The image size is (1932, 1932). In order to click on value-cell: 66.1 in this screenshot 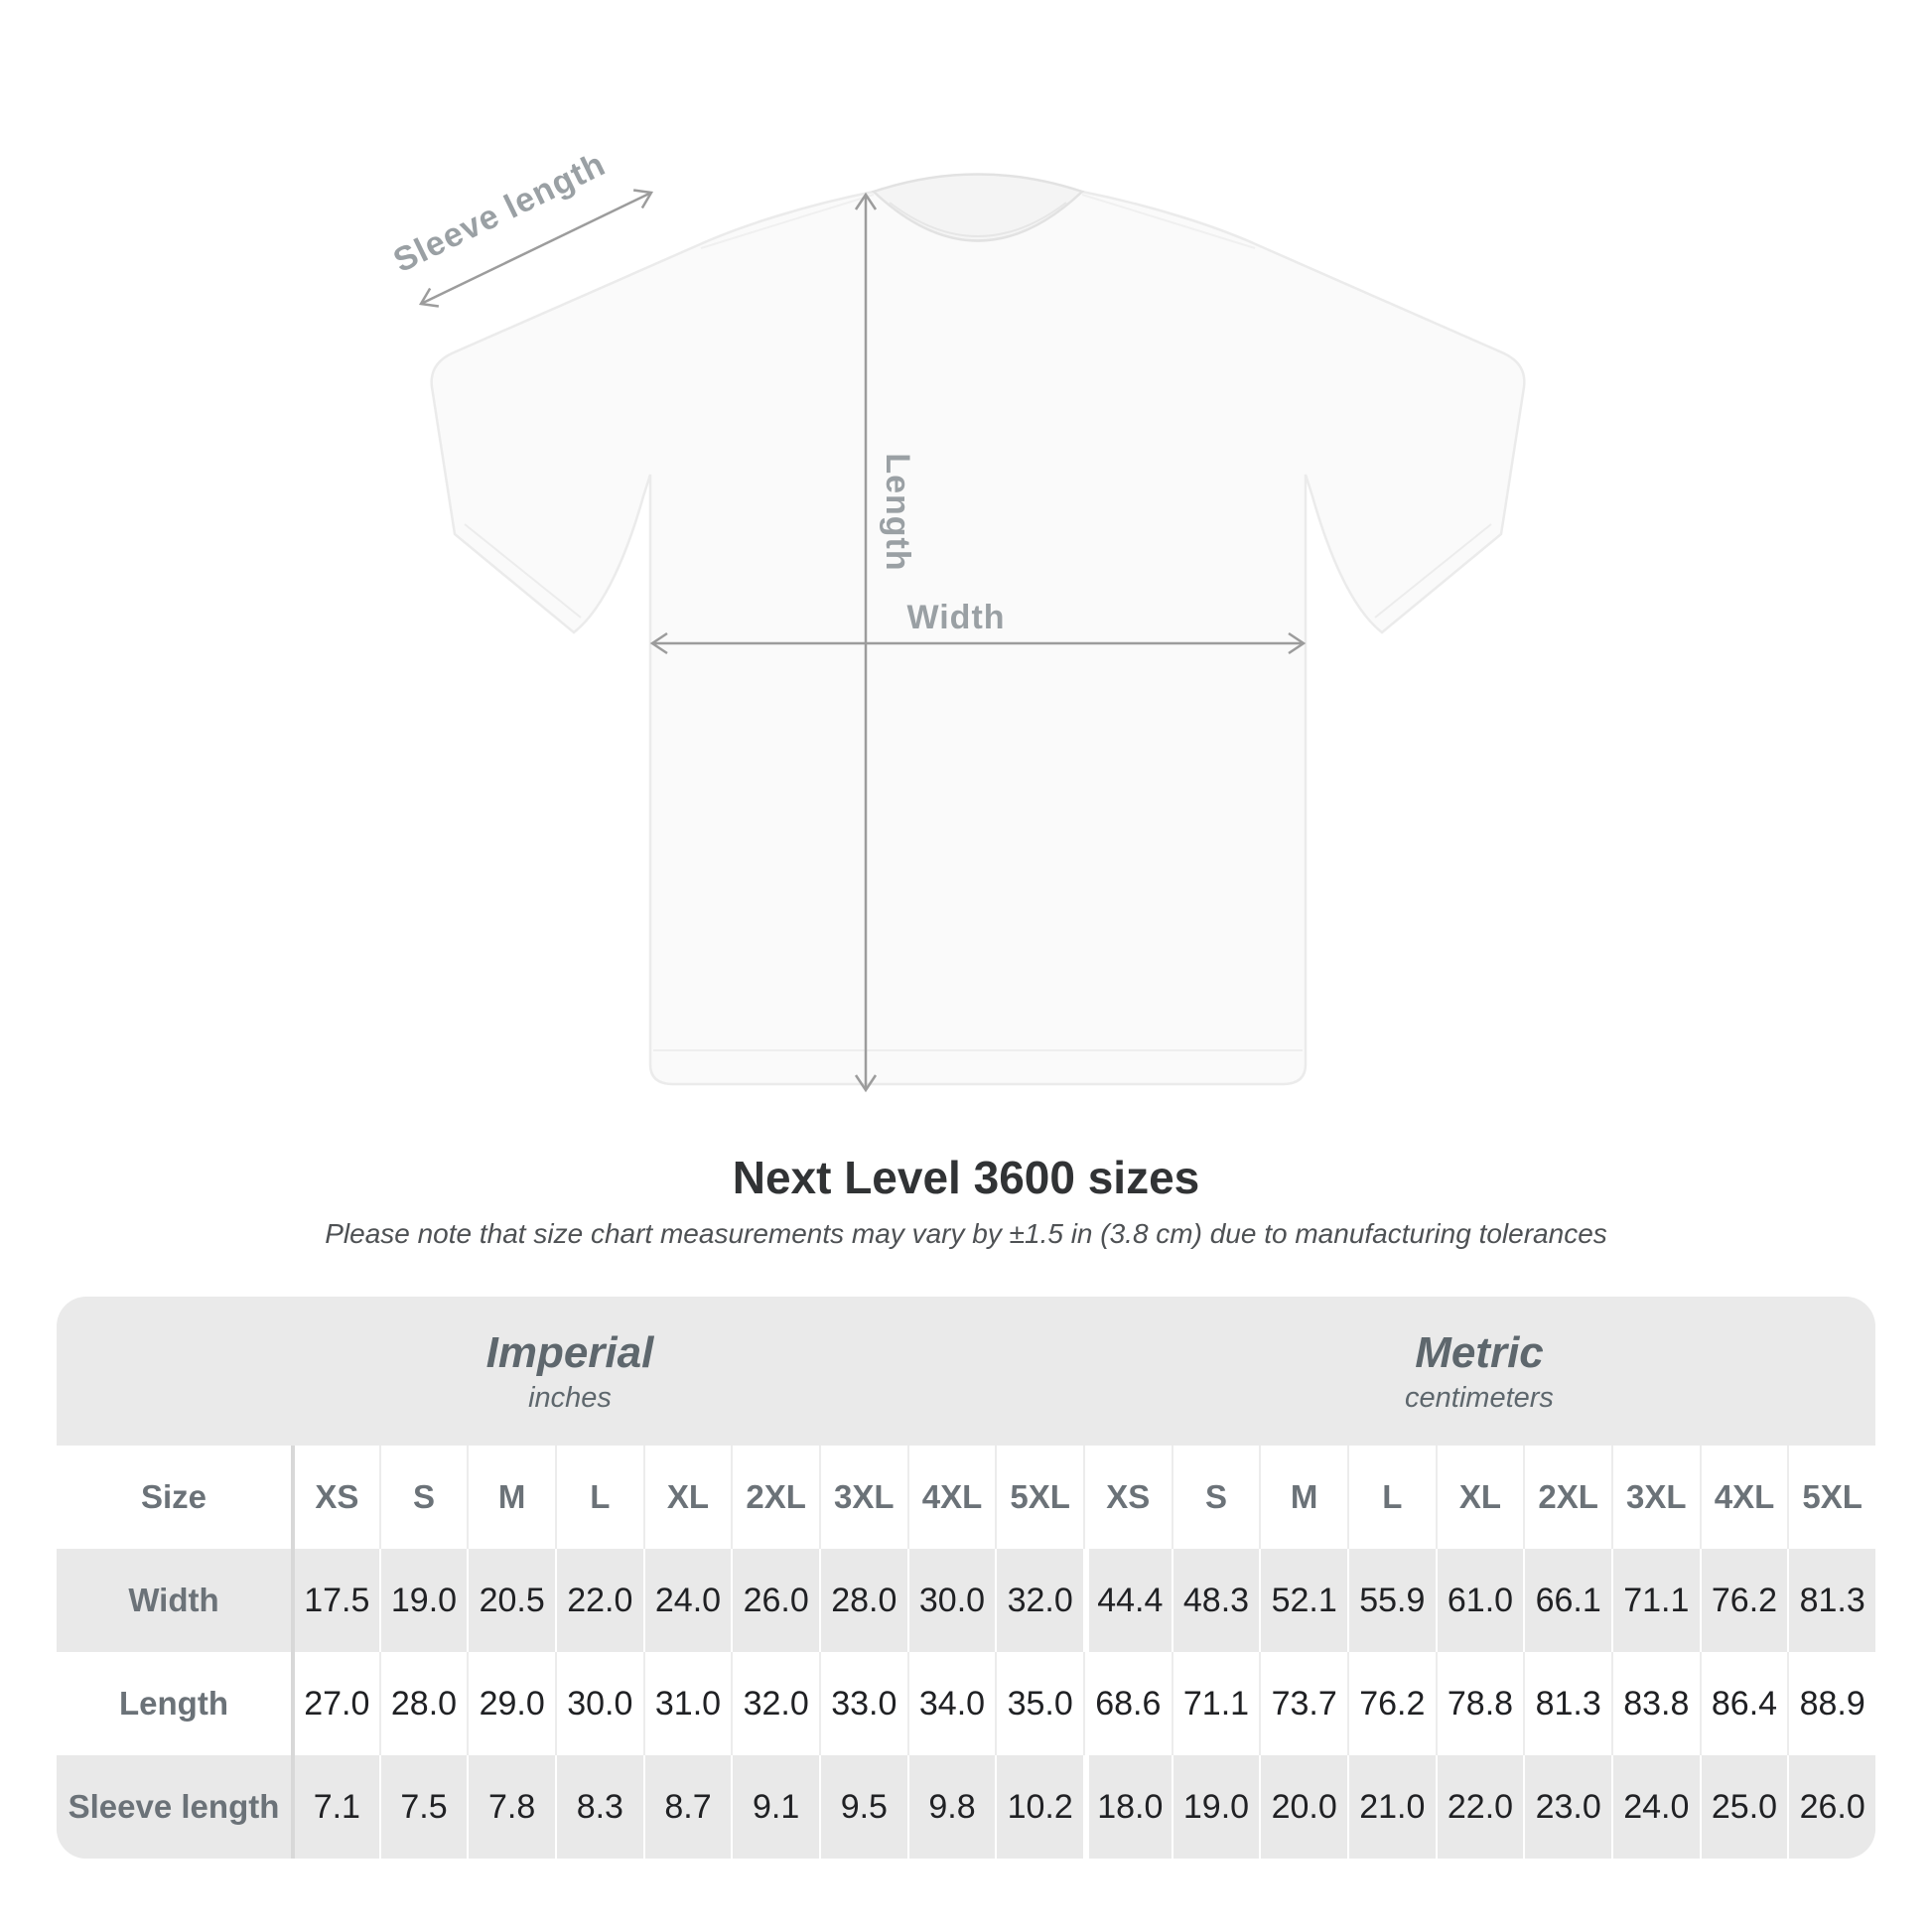, I will do `click(1567, 1600)`.